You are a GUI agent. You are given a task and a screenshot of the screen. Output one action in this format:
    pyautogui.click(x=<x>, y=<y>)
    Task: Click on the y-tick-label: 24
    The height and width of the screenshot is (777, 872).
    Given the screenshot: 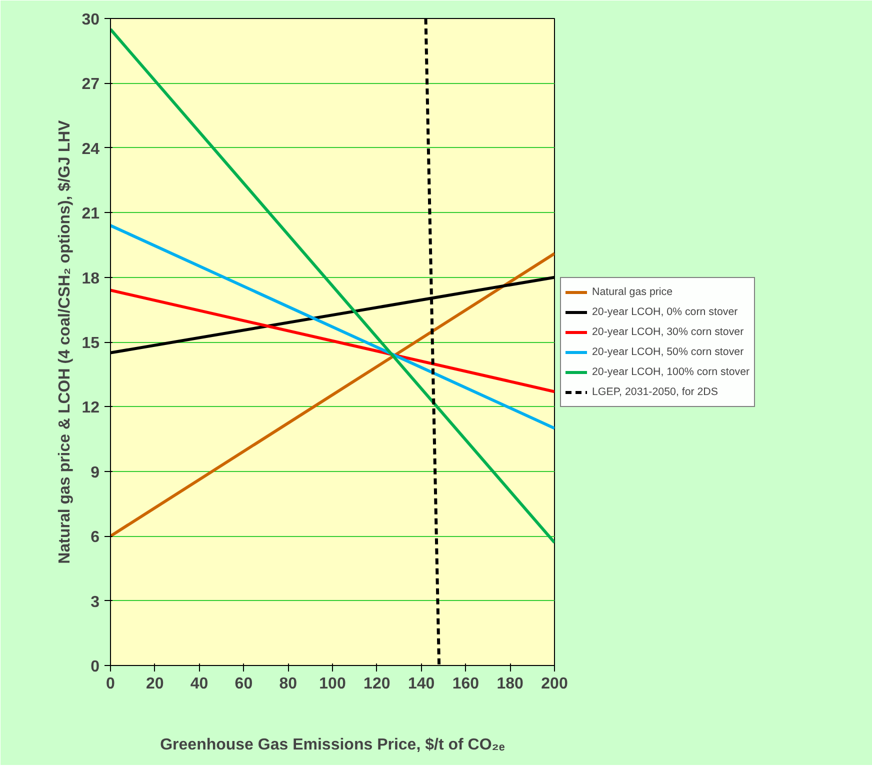 What is the action you would take?
    pyautogui.click(x=91, y=149)
    